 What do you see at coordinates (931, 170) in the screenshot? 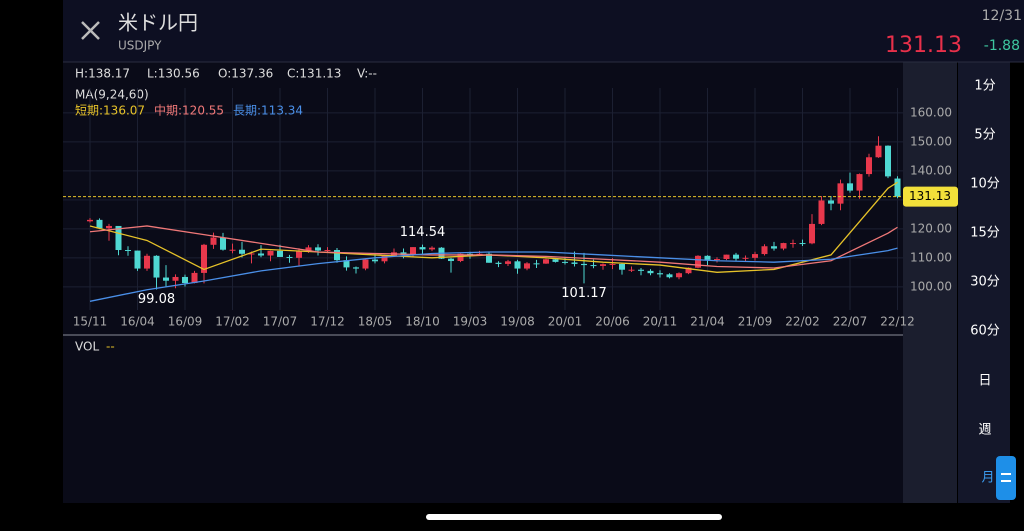
I see `y-tick-label: 140.00` at bounding box center [931, 170].